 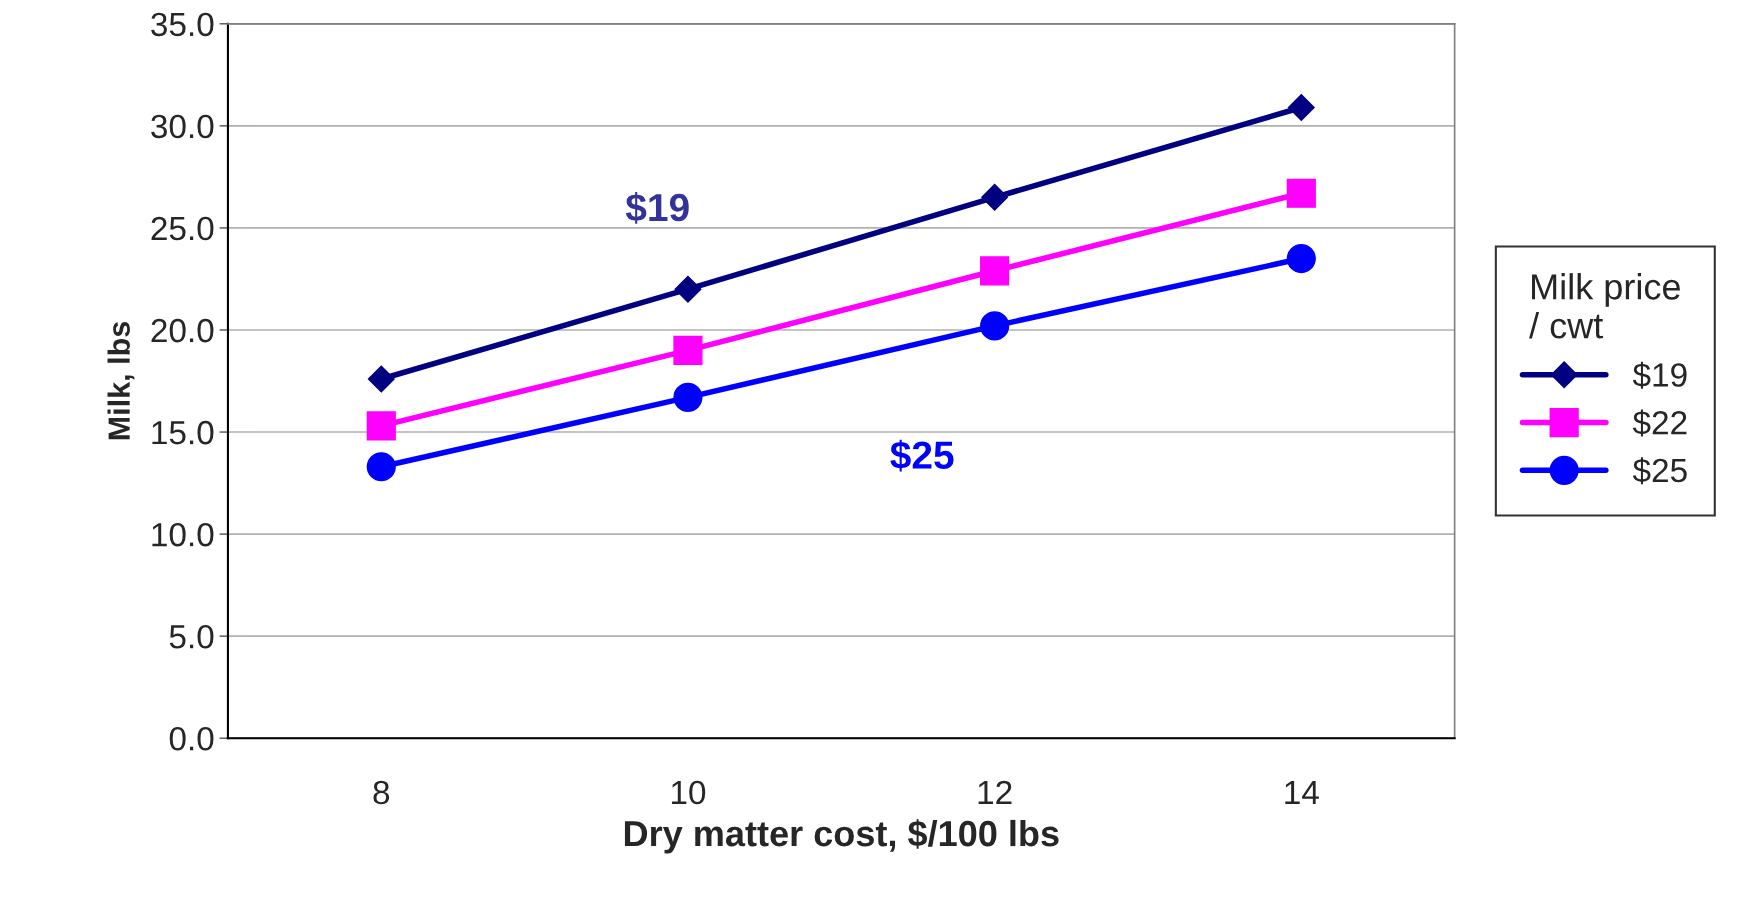 I want to click on x-tick-label: 12, so click(x=995, y=792).